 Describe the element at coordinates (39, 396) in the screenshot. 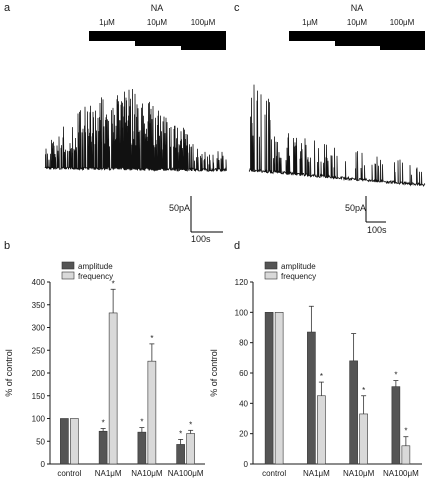

I see `y-tick-label: 150` at that location.